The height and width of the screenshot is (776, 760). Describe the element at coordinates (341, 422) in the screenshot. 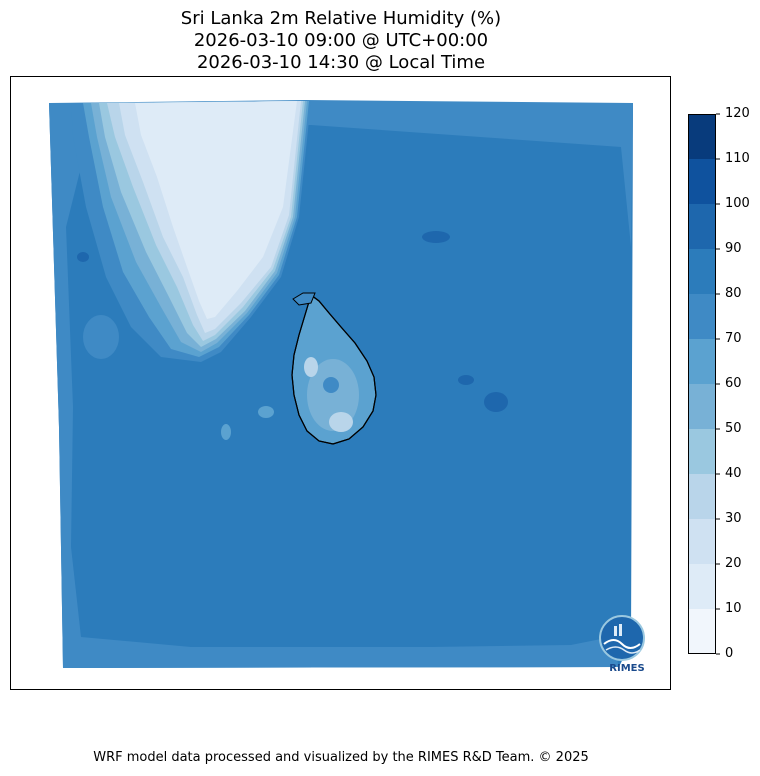

I see `sri-lanka-30-40-a` at that location.